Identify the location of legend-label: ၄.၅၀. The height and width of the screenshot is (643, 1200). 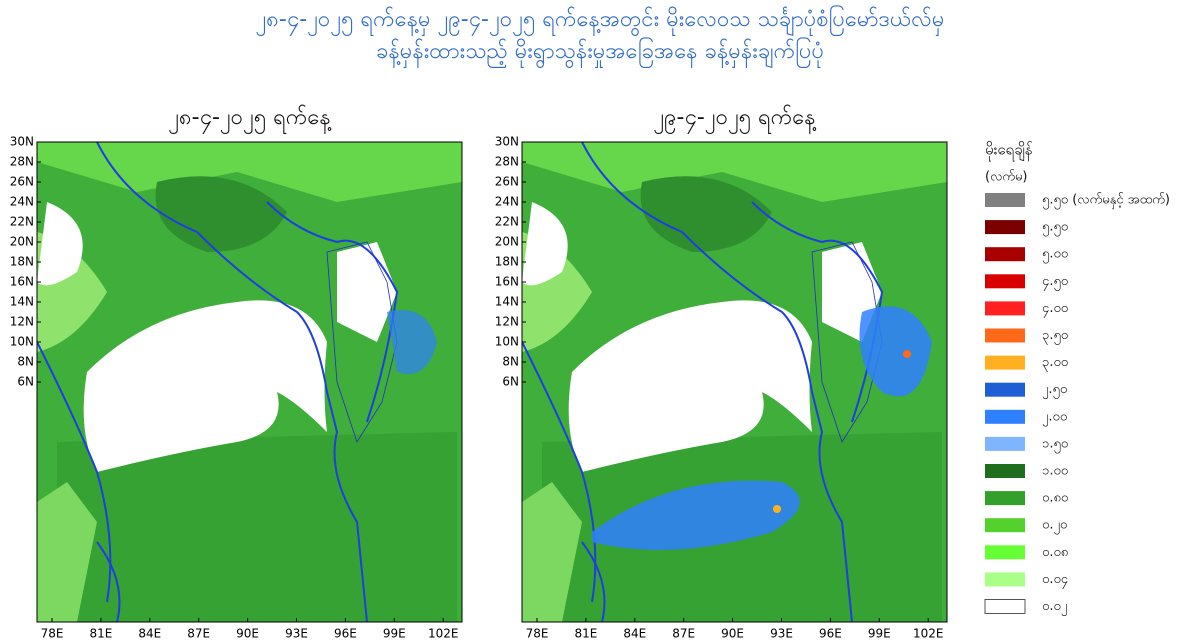
(1055, 282).